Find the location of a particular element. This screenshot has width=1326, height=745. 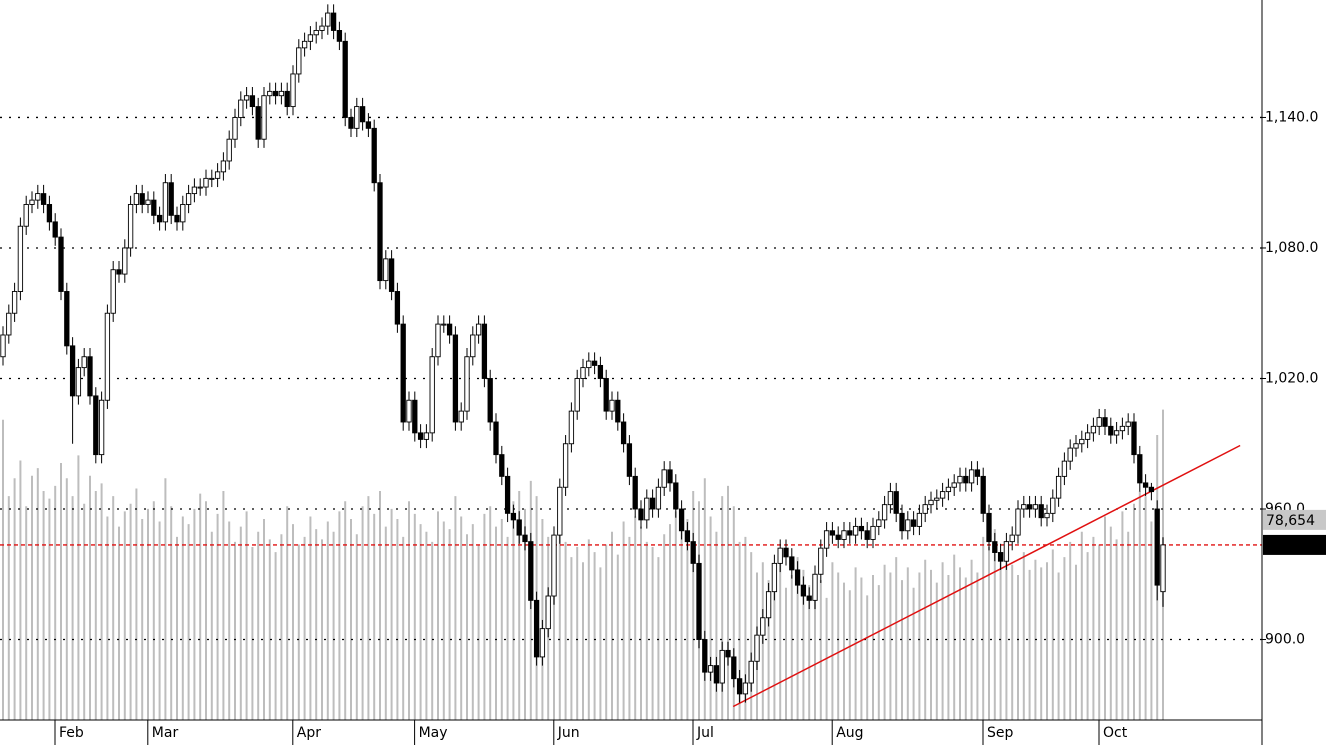

y-tick-label: 1,080.0 is located at coordinates (1291, 248).